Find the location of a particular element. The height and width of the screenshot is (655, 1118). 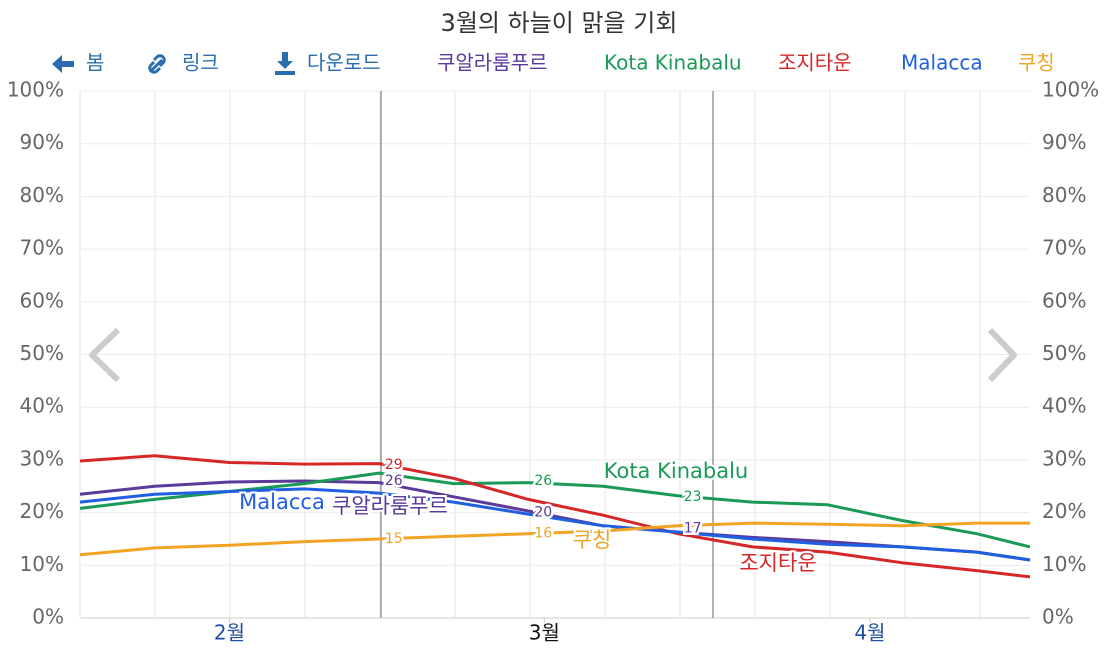

series-name-label: 쿠칭 is located at coordinates (592, 540).